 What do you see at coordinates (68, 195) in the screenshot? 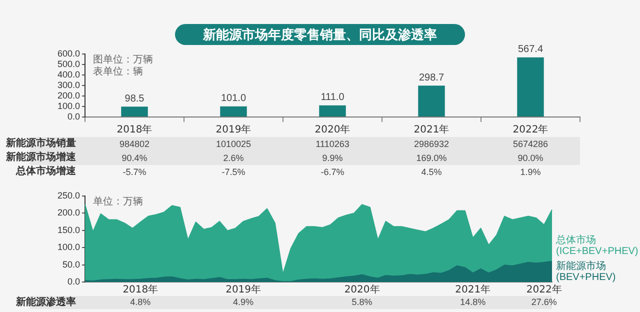
I see `y-tick-label: 250.0` at bounding box center [68, 195].